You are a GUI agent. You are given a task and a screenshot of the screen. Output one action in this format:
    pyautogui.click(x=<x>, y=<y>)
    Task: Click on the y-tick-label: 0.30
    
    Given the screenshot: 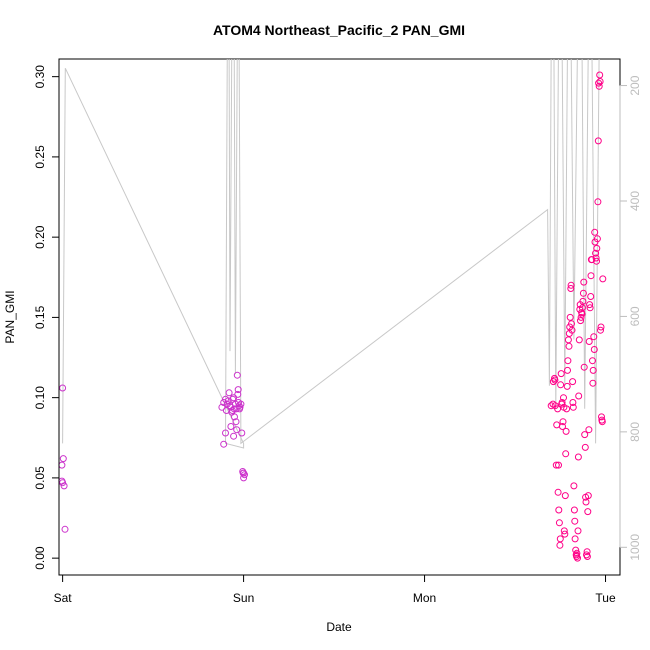 What is the action you would take?
    pyautogui.click(x=40, y=77)
    